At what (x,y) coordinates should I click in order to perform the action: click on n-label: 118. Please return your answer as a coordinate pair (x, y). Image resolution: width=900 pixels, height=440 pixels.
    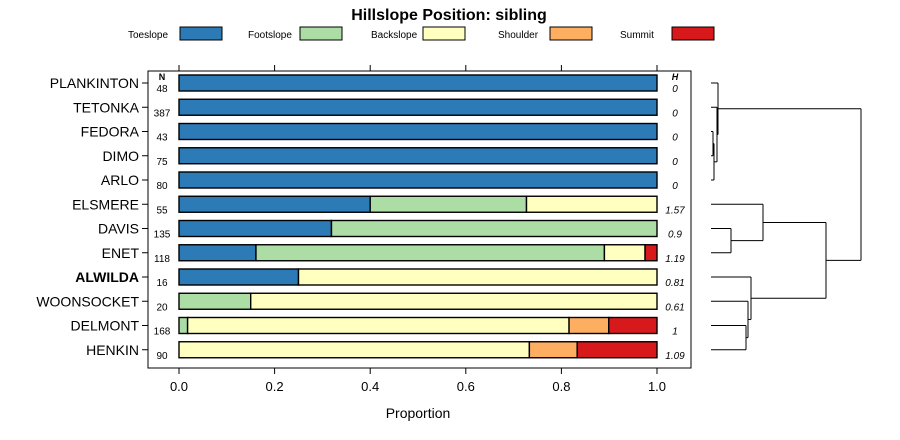
    Looking at the image, I should click on (162, 259).